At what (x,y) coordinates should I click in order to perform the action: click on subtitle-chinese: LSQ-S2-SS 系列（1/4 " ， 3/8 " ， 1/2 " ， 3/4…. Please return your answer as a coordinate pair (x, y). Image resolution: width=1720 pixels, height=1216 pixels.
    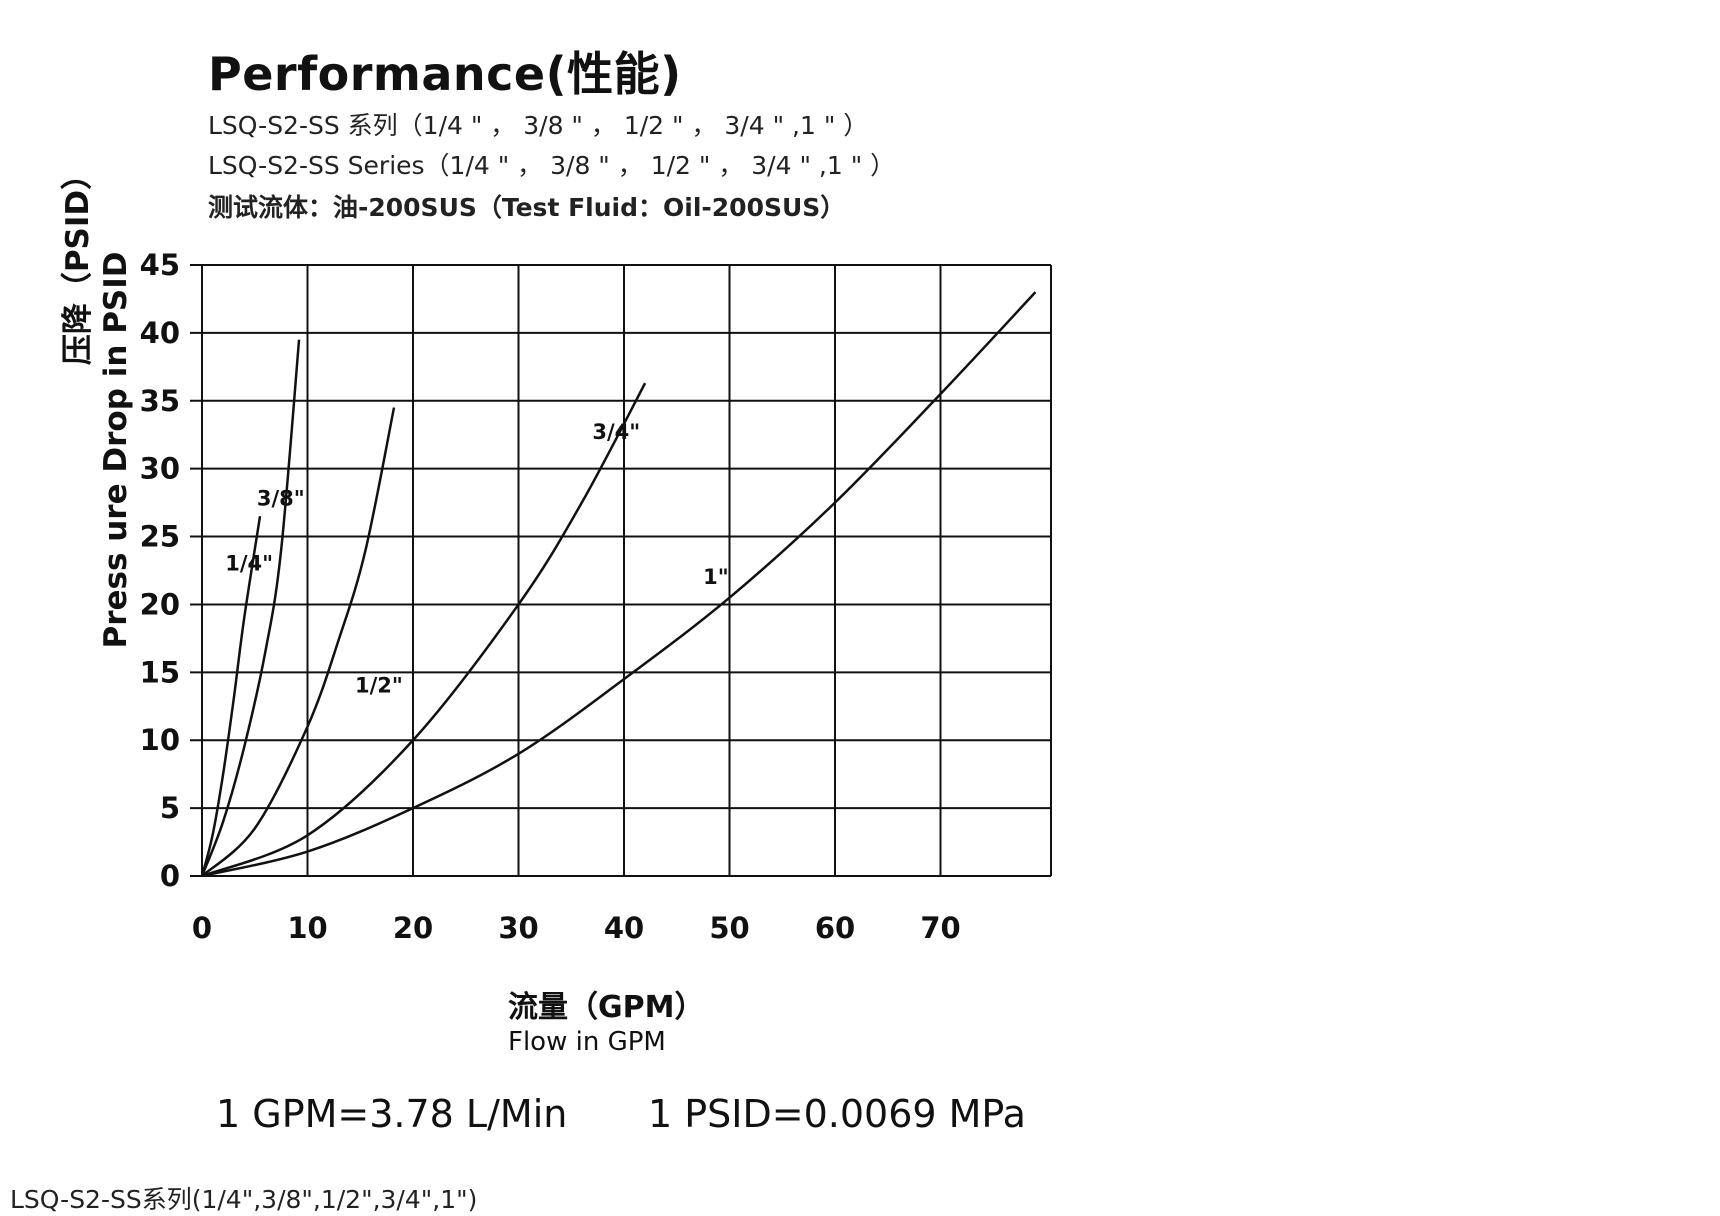
    Looking at the image, I should click on (538, 125).